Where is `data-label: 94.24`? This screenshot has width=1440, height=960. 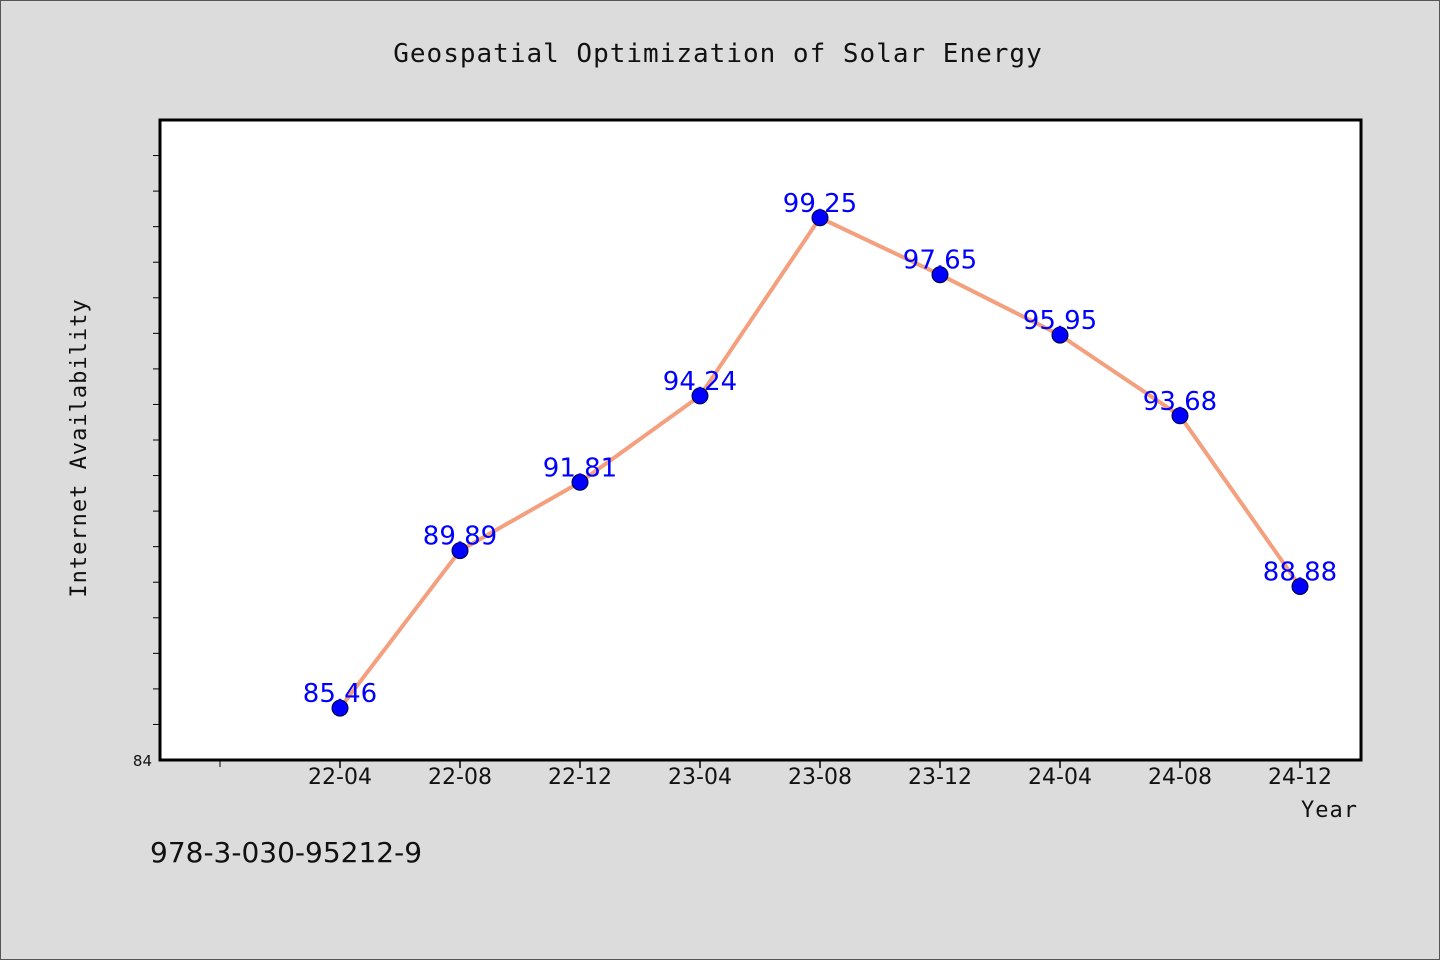 data-label: 94.24 is located at coordinates (700, 382).